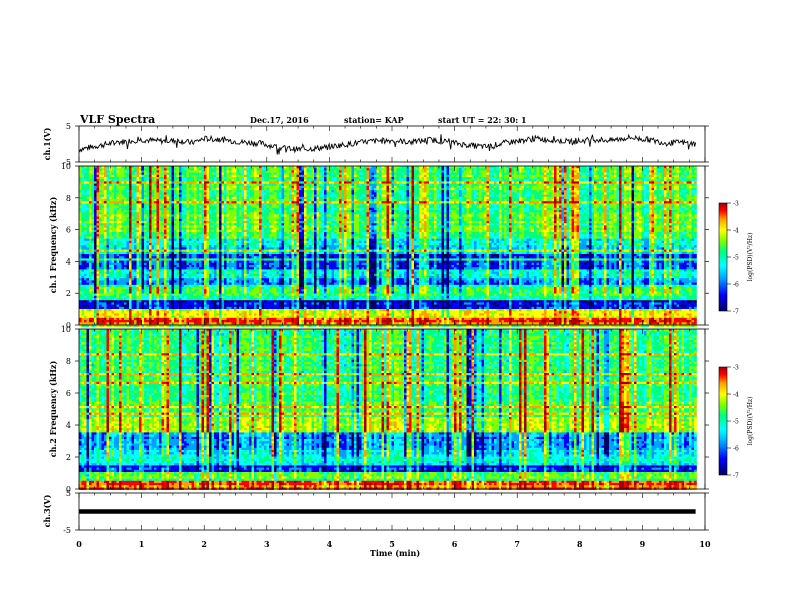  What do you see at coordinates (68, 361) in the screenshot?
I see `ch2-spectrogram-ytick-label: 8` at bounding box center [68, 361].